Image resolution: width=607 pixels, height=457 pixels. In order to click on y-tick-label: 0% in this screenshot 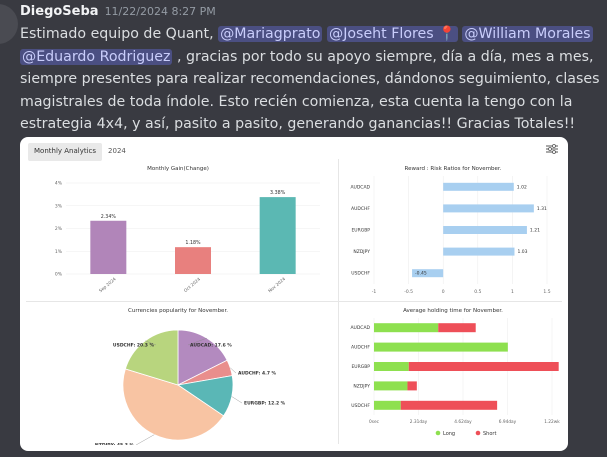, I will do `click(59, 275)`.